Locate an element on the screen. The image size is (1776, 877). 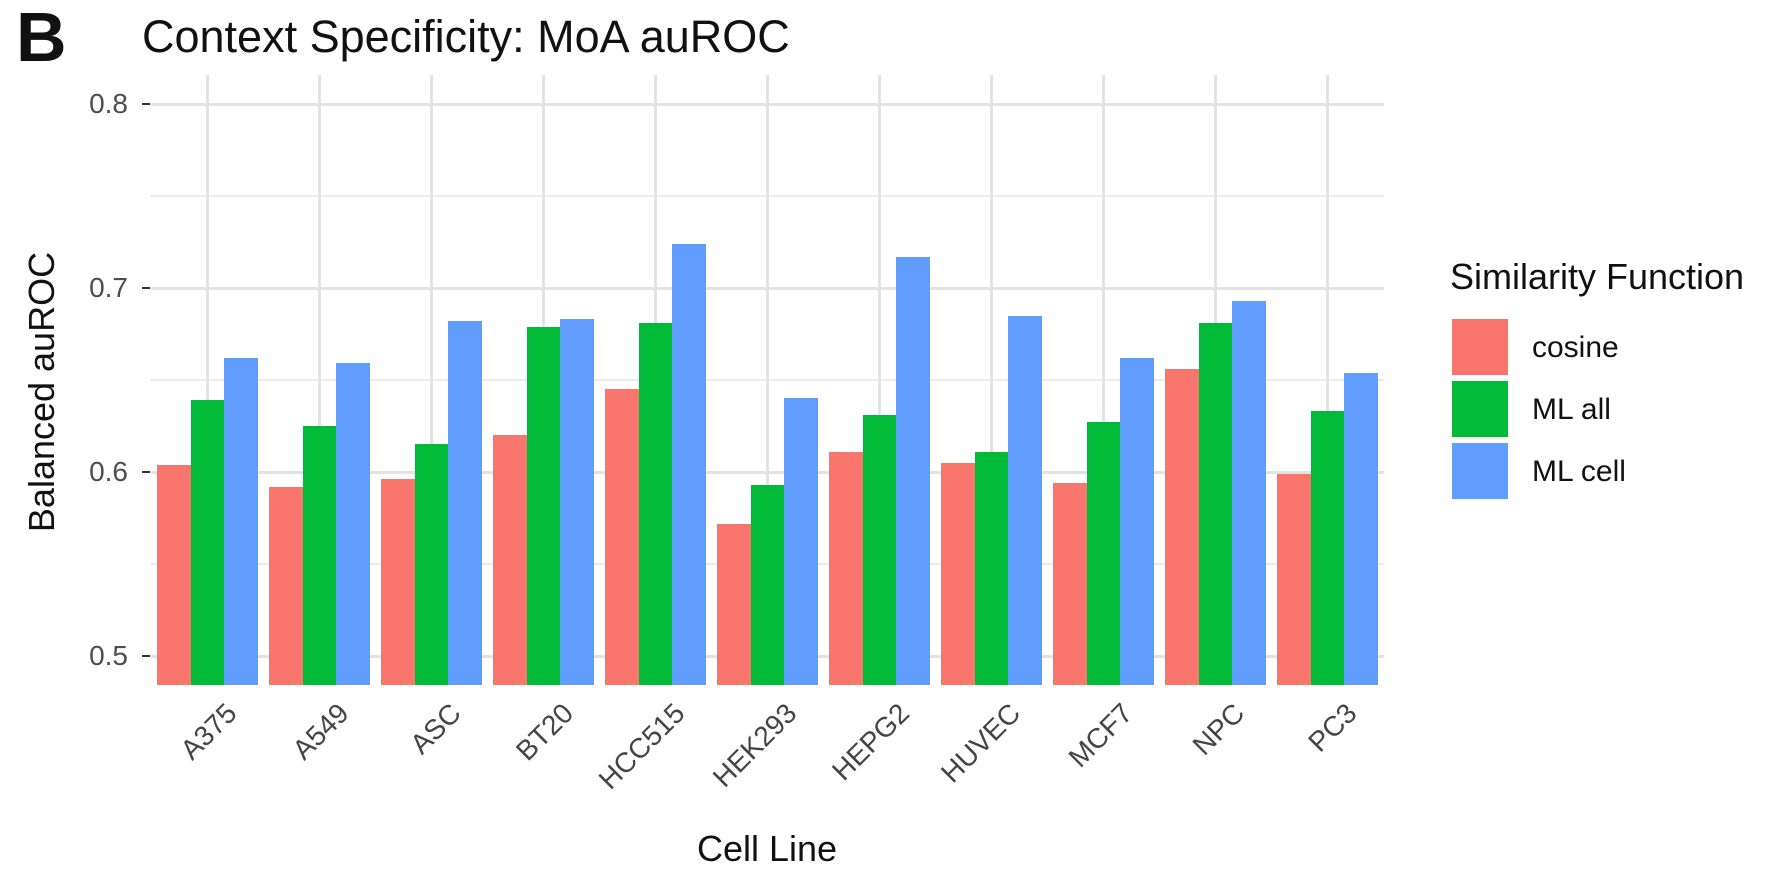
gridline-x-ASC is located at coordinates (431, 380).